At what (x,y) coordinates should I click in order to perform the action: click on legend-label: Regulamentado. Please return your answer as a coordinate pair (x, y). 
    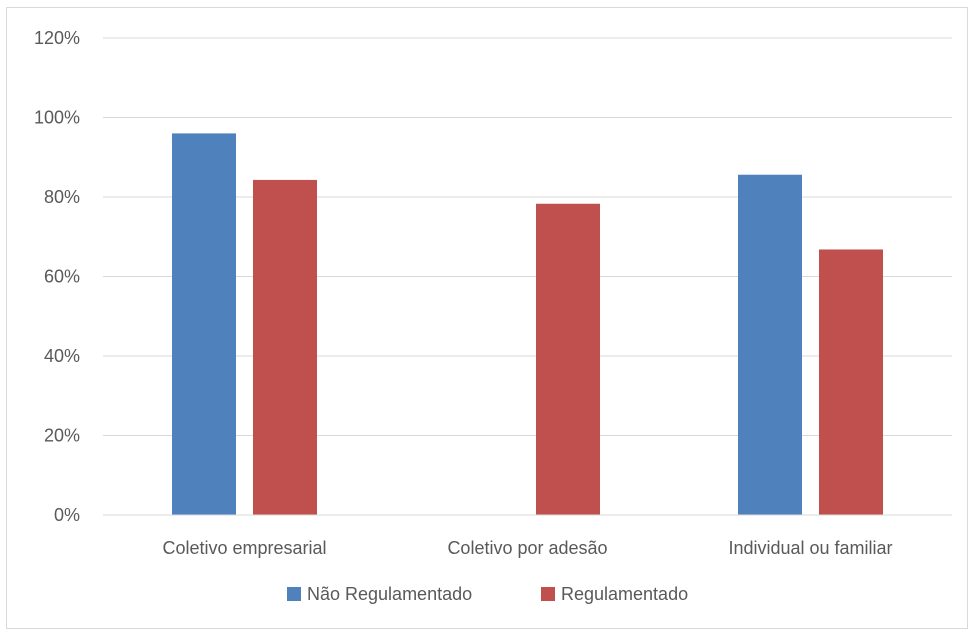
    Looking at the image, I should click on (624, 594).